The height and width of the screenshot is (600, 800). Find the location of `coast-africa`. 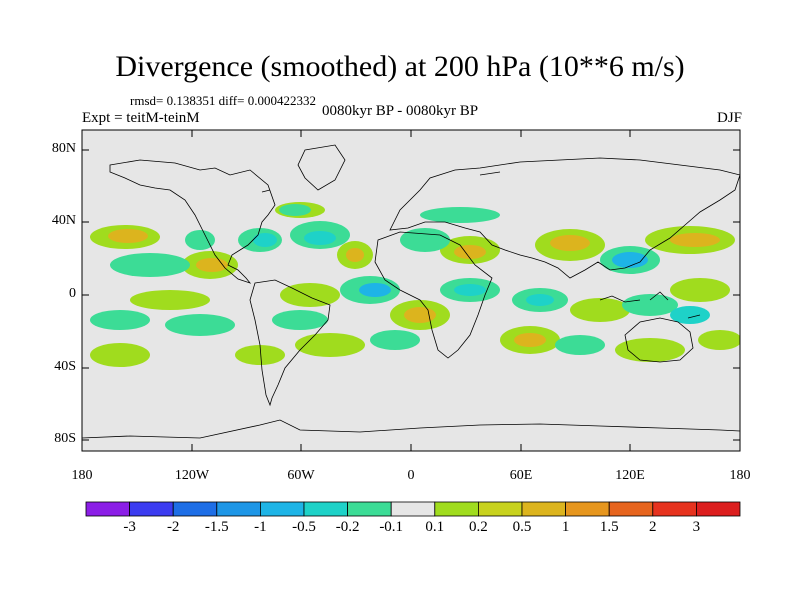

coast-africa is located at coordinates (433, 295).